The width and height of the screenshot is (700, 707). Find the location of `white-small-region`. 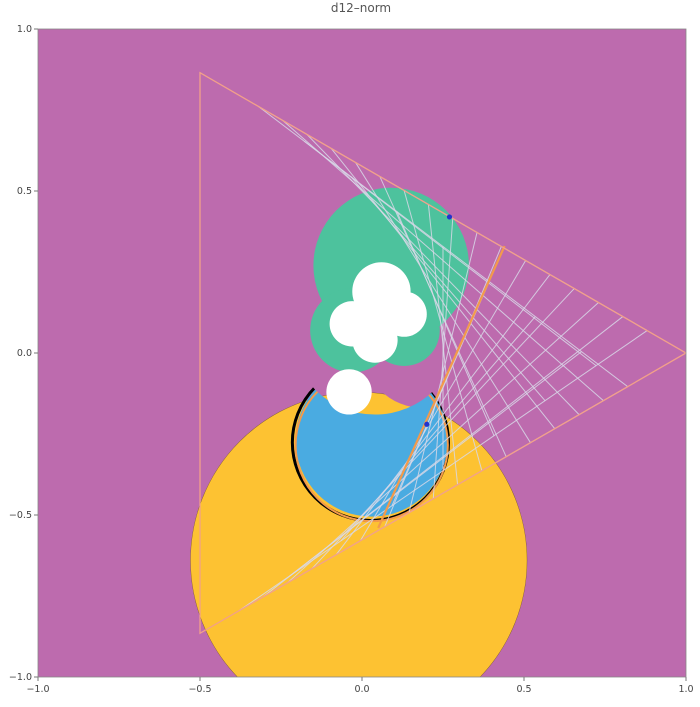

white-small-region is located at coordinates (349, 392).